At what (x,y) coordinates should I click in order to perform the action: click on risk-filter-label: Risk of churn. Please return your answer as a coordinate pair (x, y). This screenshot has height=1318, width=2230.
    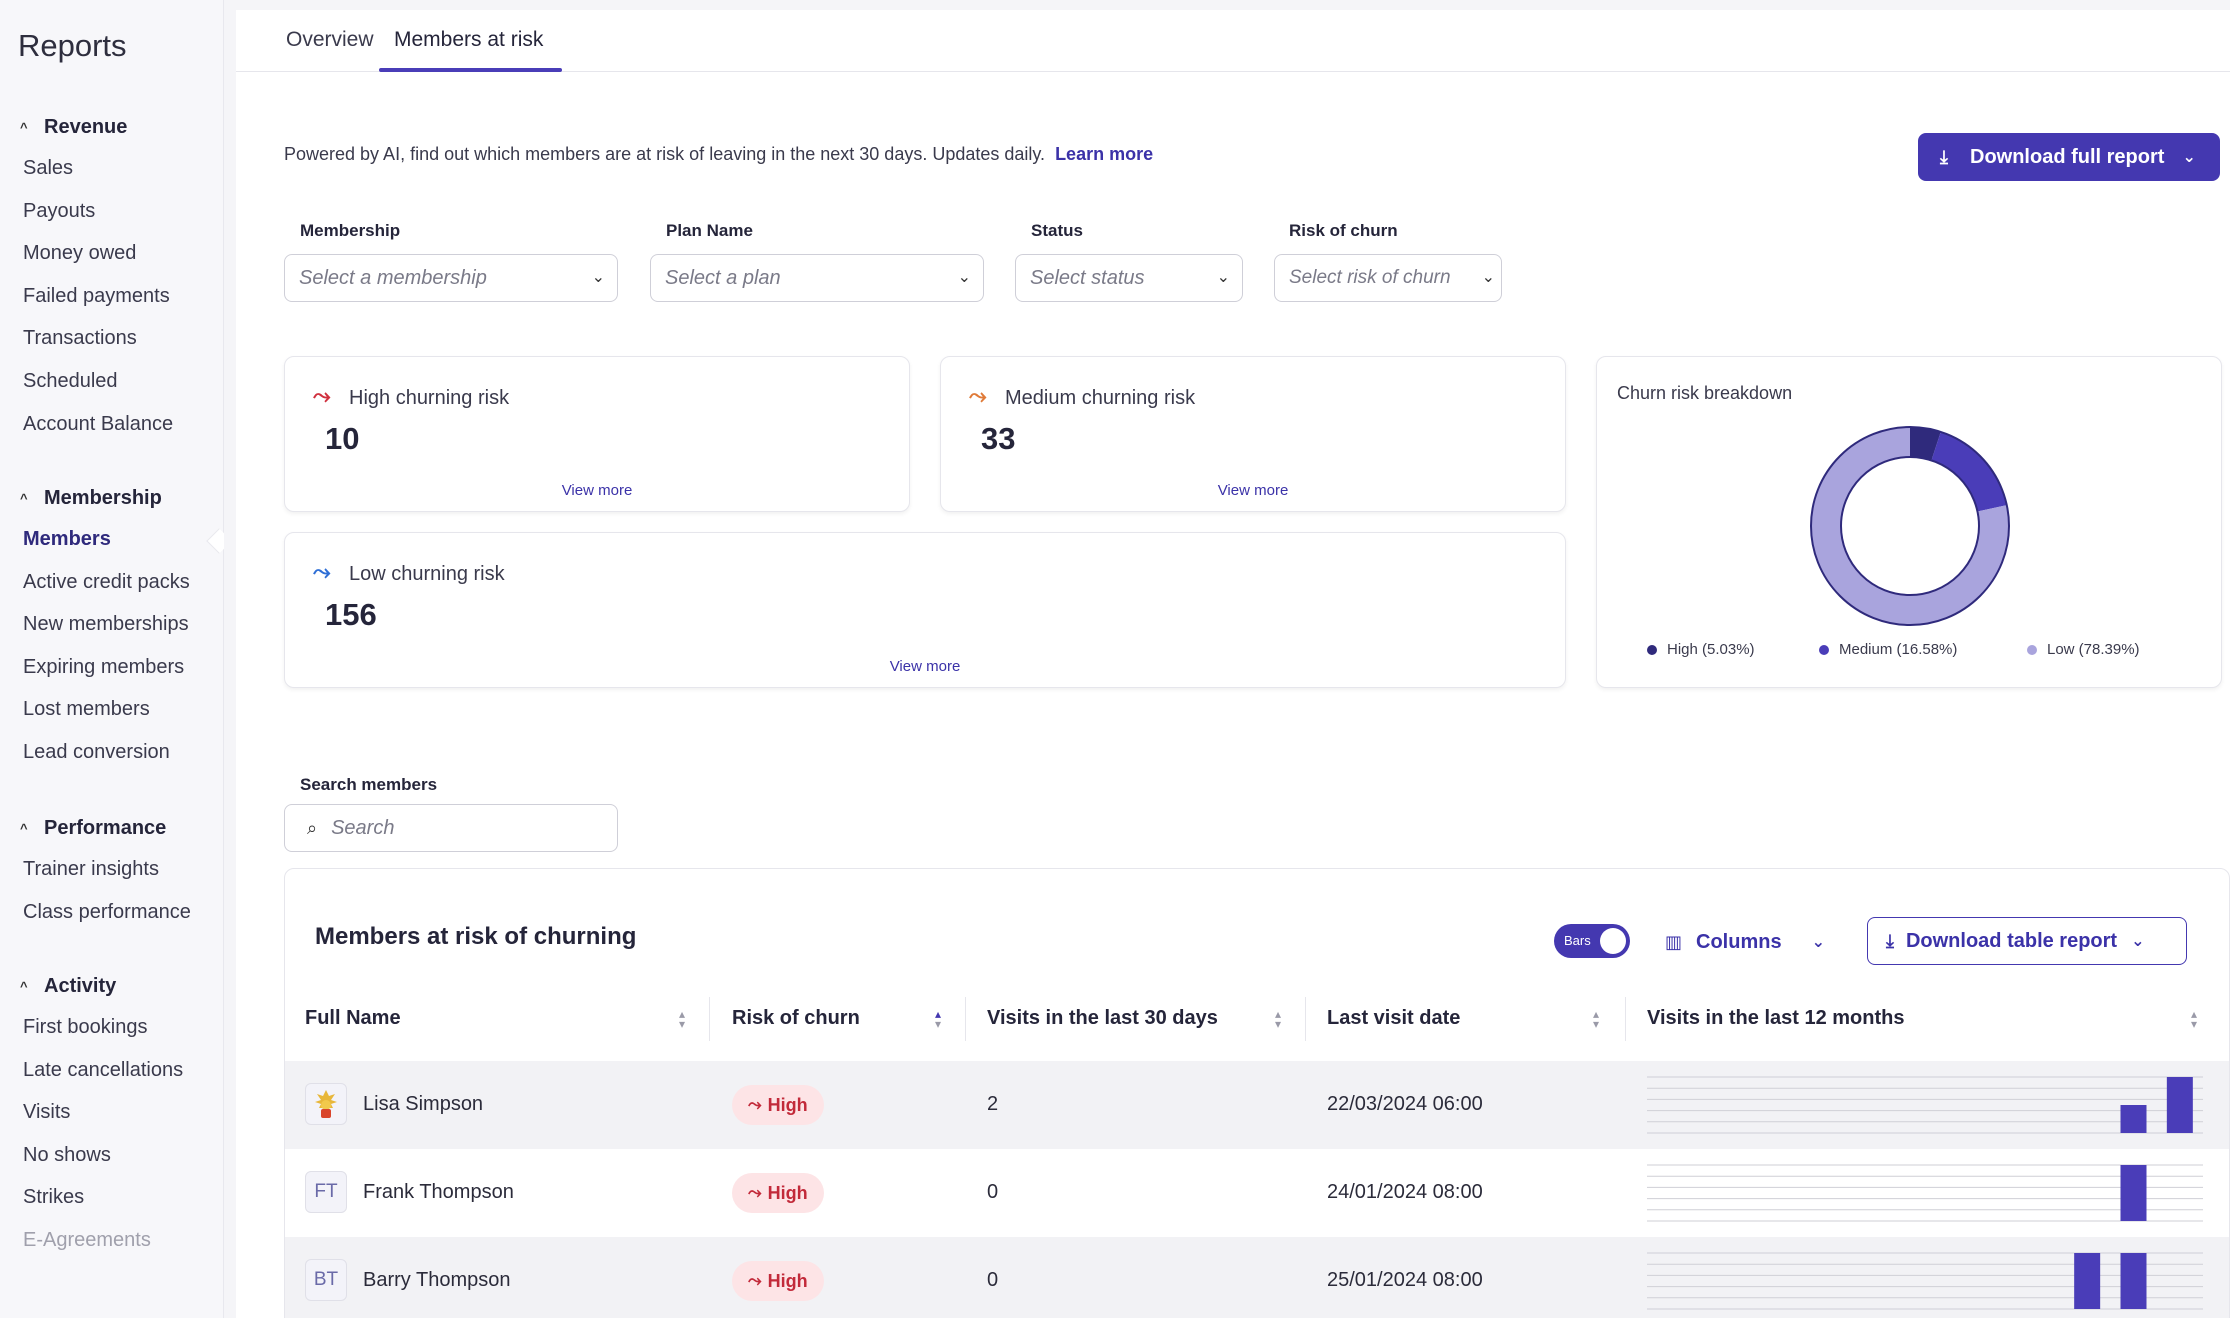
    Looking at the image, I should click on (1343, 230).